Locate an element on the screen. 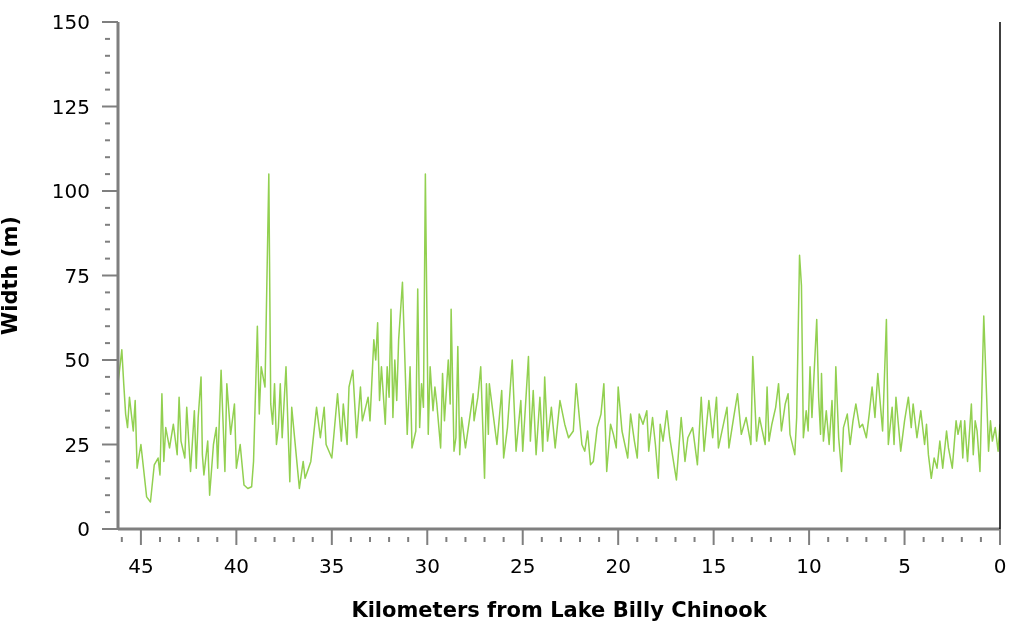 The height and width of the screenshot is (629, 1010). x-tick-label: 20 is located at coordinates (618, 566).